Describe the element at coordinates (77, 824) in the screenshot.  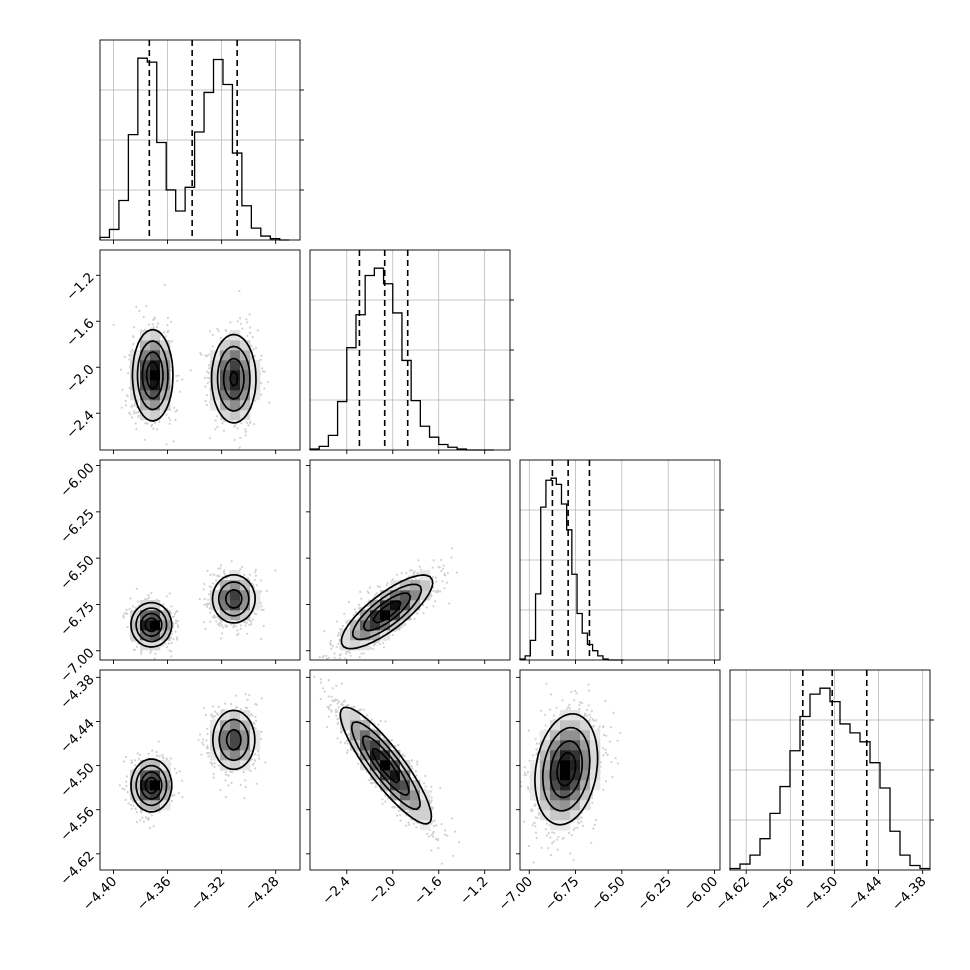
I see `y-tick-label: −4.56` at that location.